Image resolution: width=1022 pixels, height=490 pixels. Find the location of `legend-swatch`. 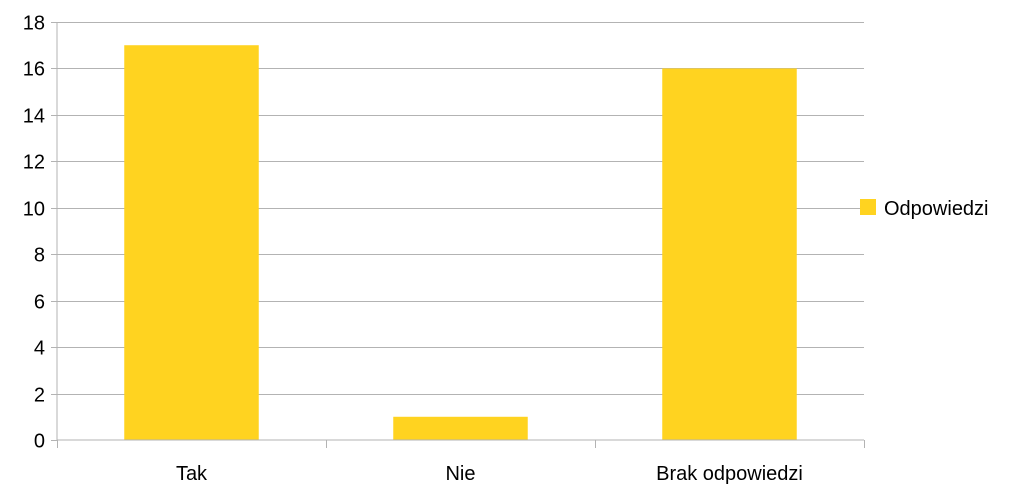

legend-swatch is located at coordinates (868, 207).